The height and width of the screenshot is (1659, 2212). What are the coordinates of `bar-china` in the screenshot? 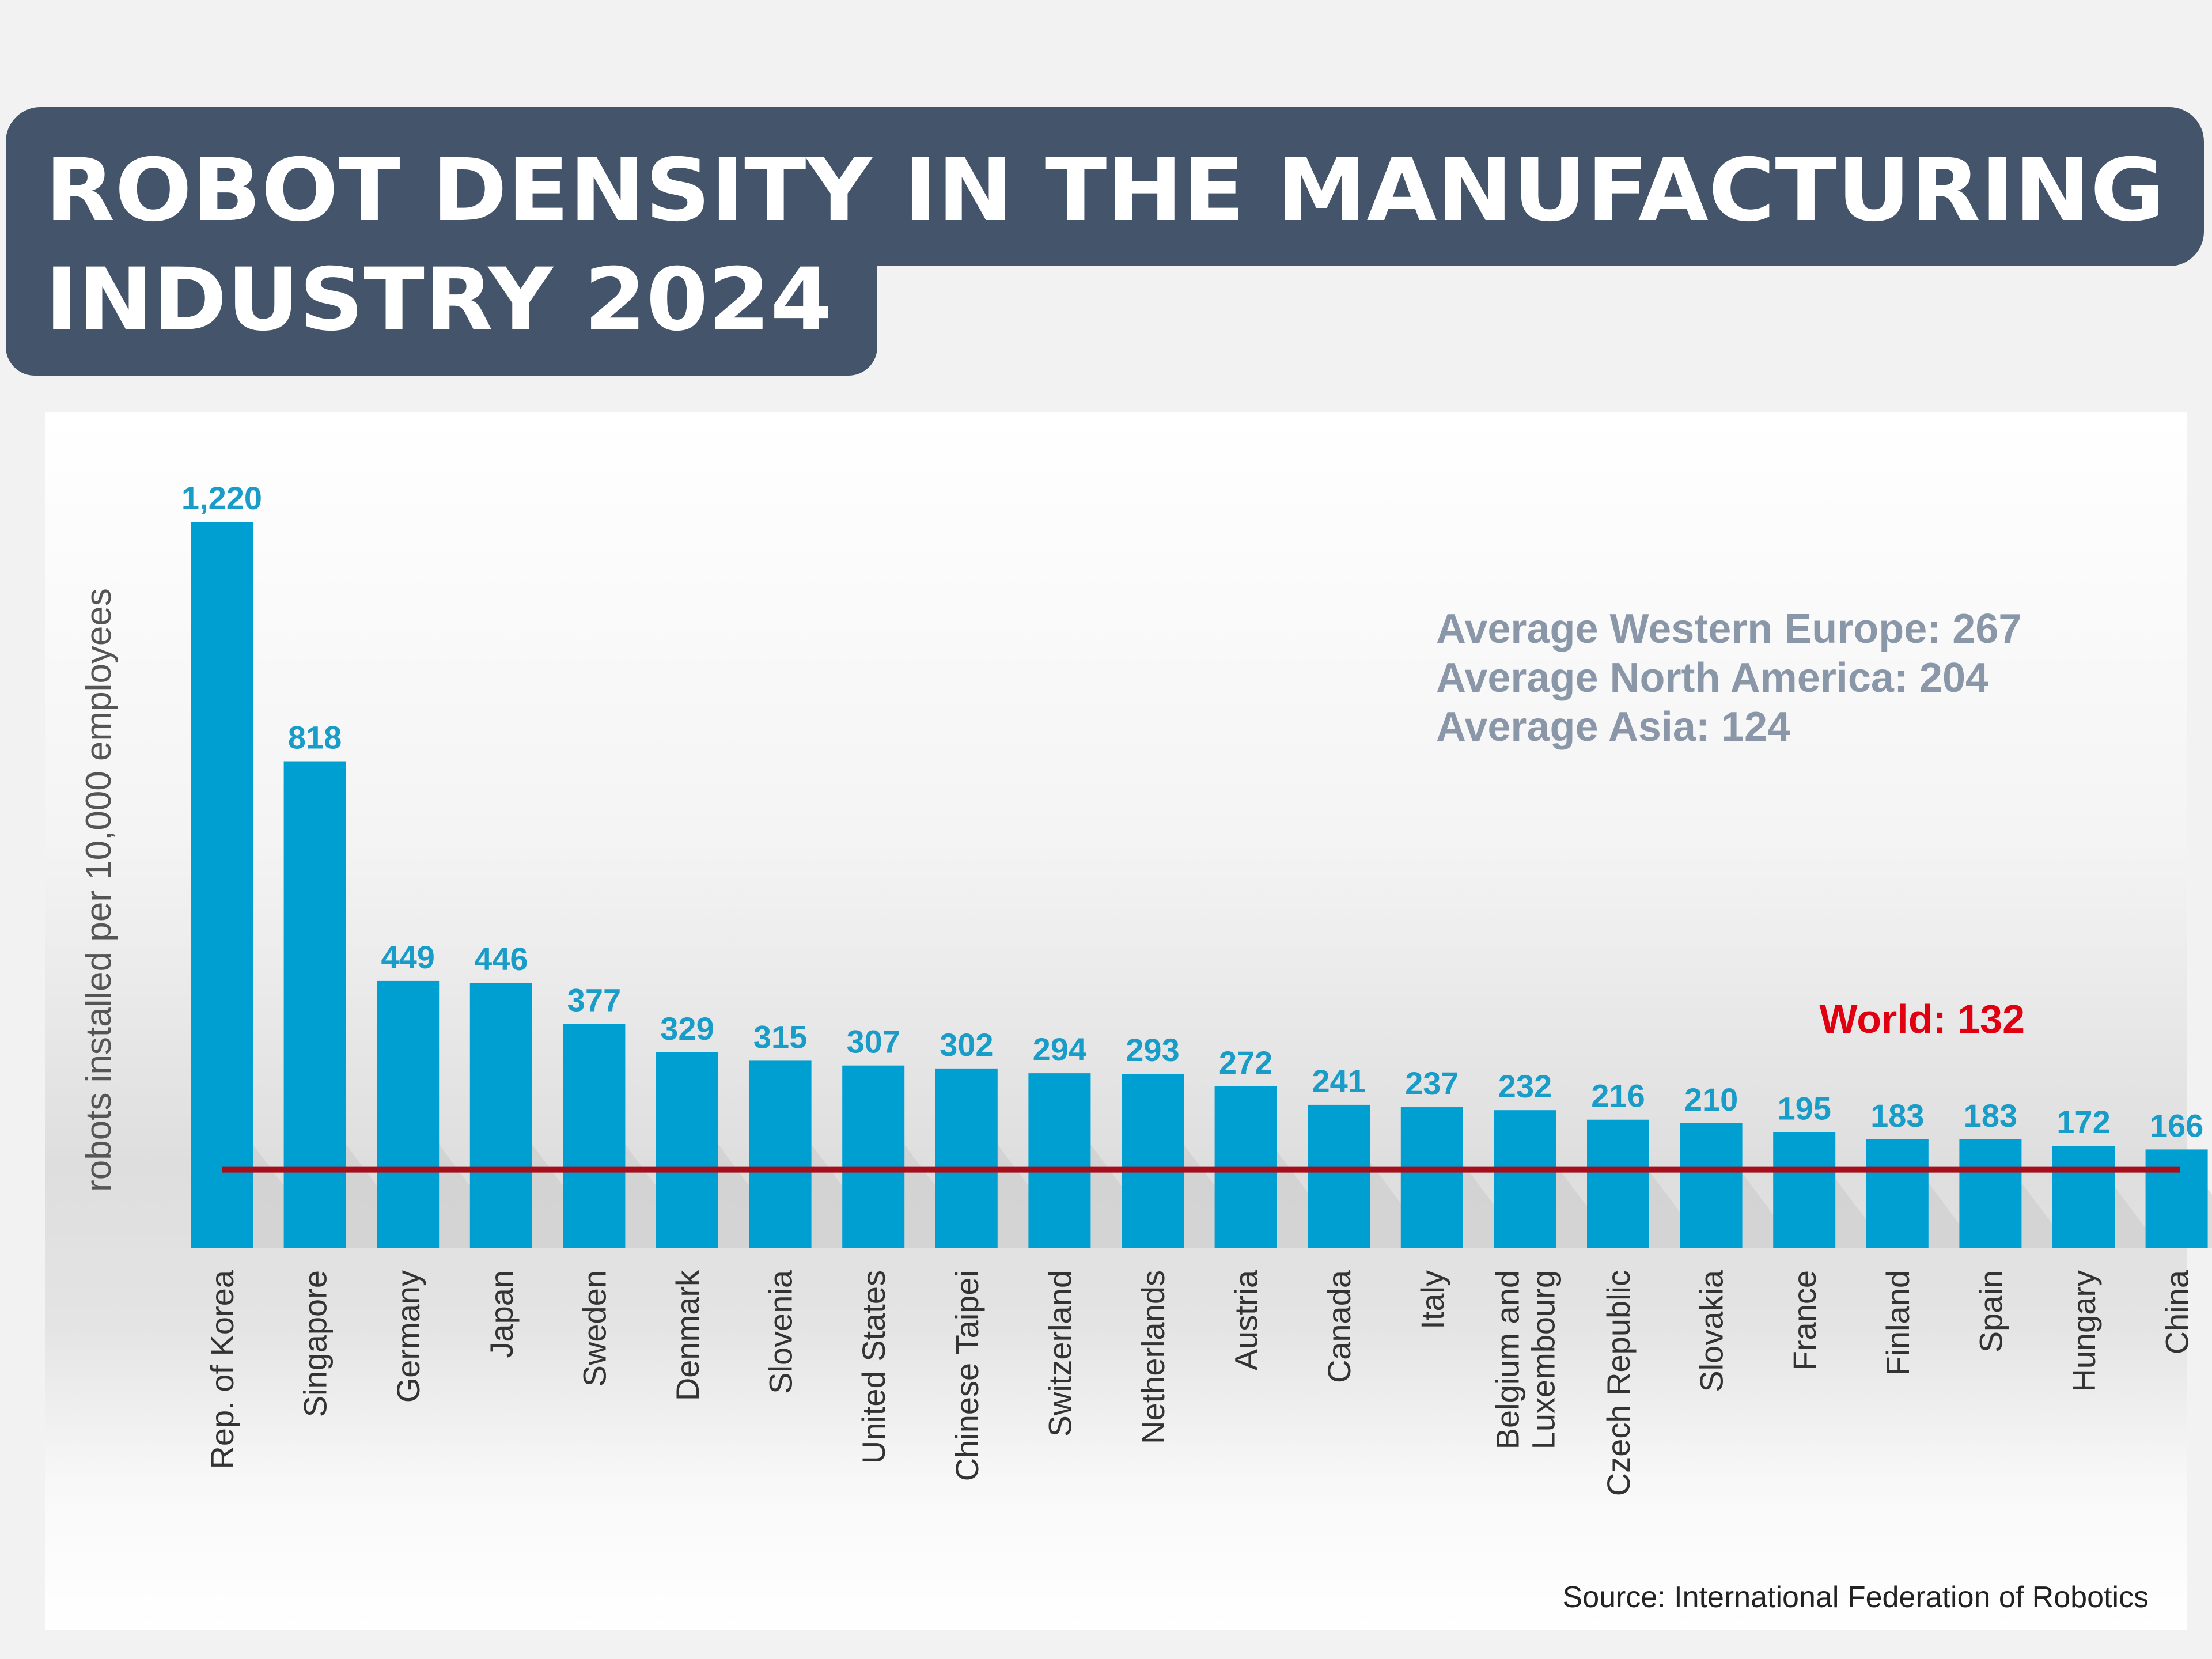 It's located at (2176, 1198).